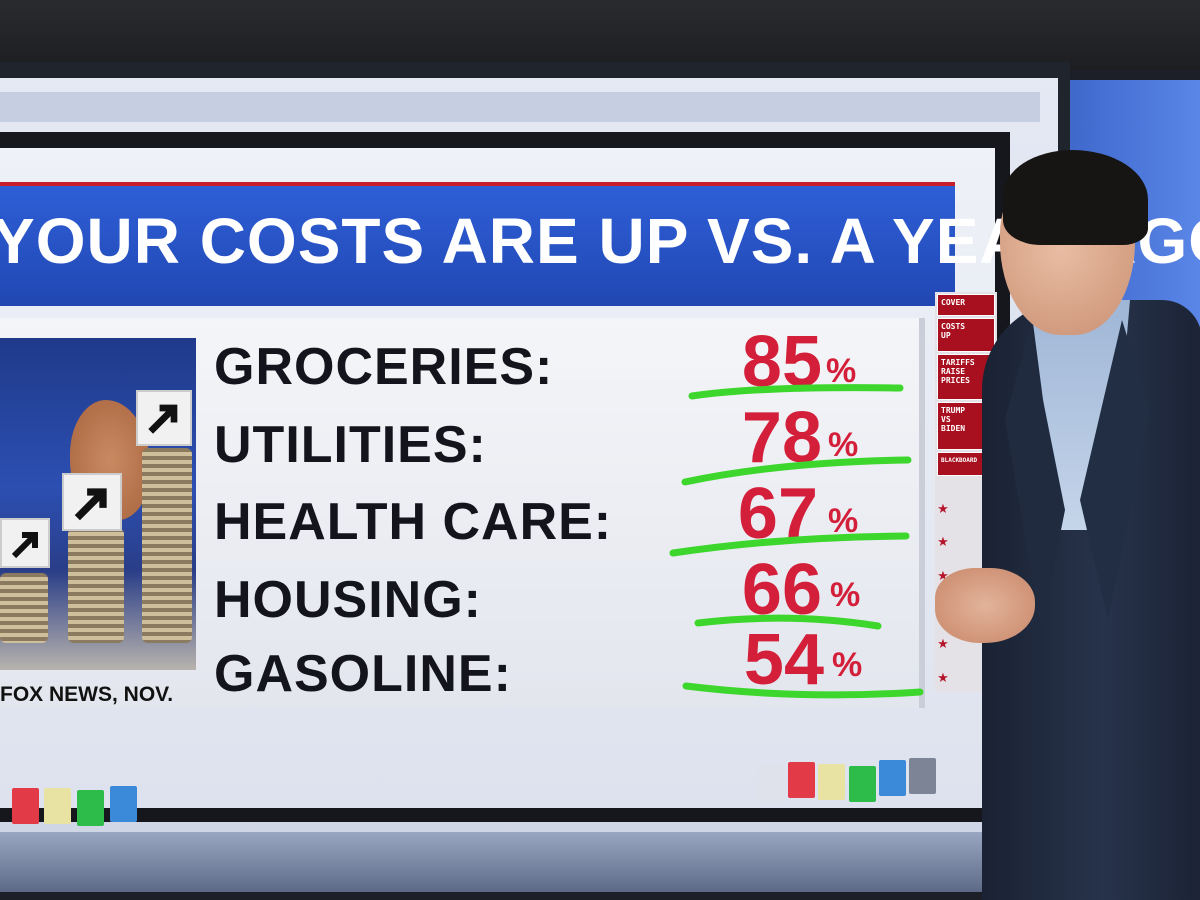  Describe the element at coordinates (803, 690) in the screenshot. I see `underline-gasoline` at that location.